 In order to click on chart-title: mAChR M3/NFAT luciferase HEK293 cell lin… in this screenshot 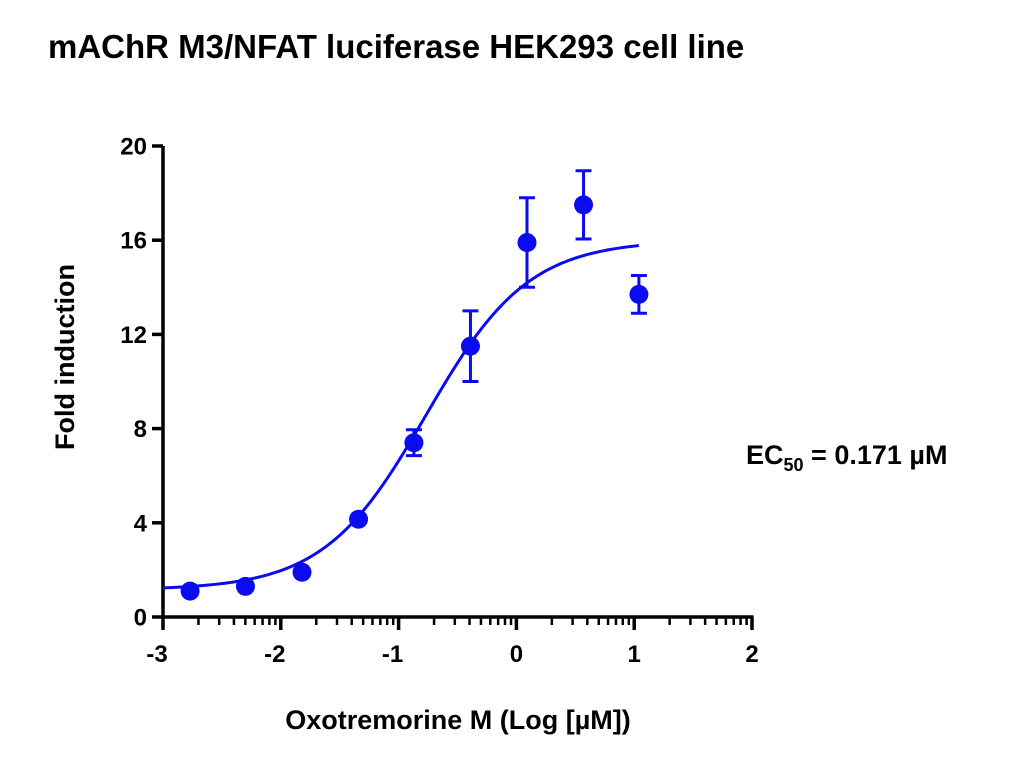, I will do `click(396, 46)`.